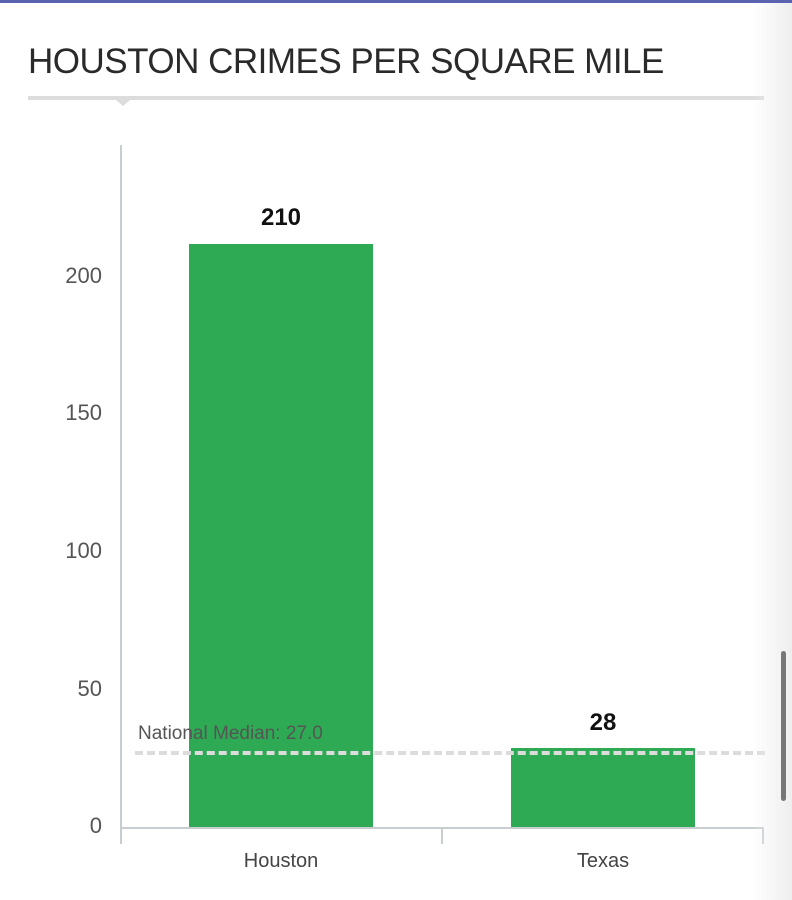 This screenshot has width=792, height=900. Describe the element at coordinates (603, 787) in the screenshot. I see `bar-texas` at that location.